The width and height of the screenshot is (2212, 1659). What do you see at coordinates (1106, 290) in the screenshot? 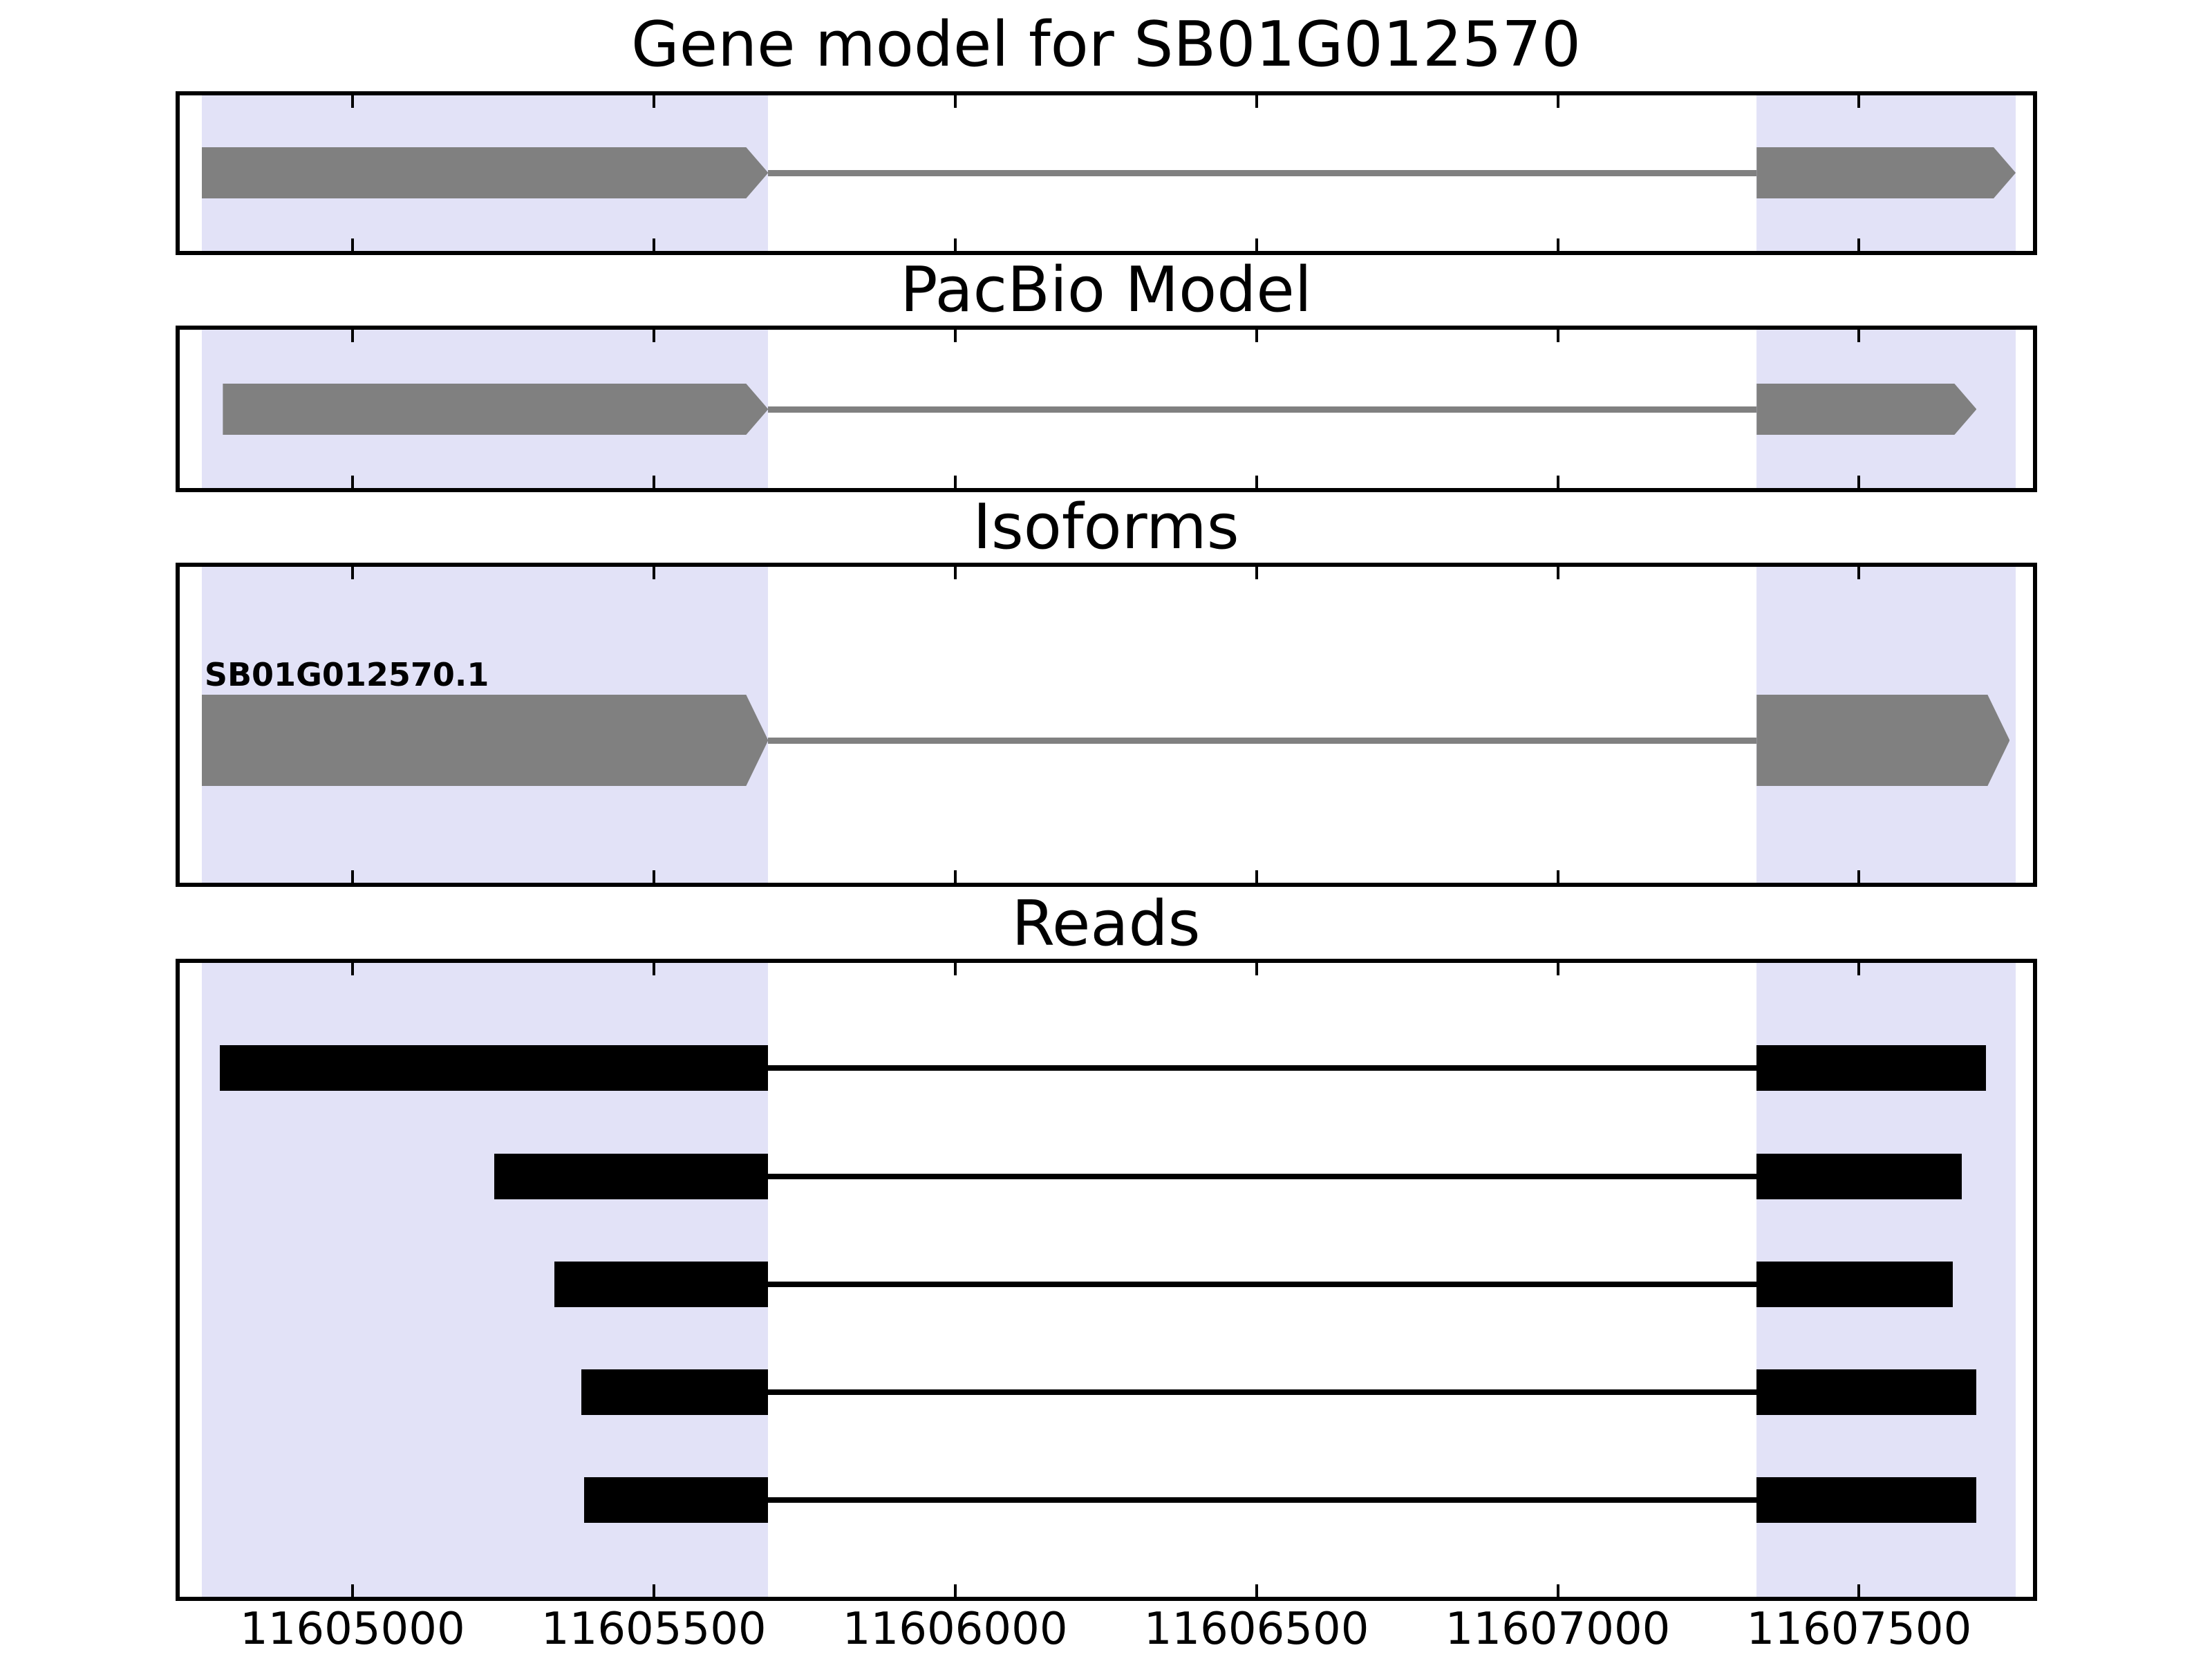
I see `panel-title-pacbio-model: PacBio Model` at bounding box center [1106, 290].